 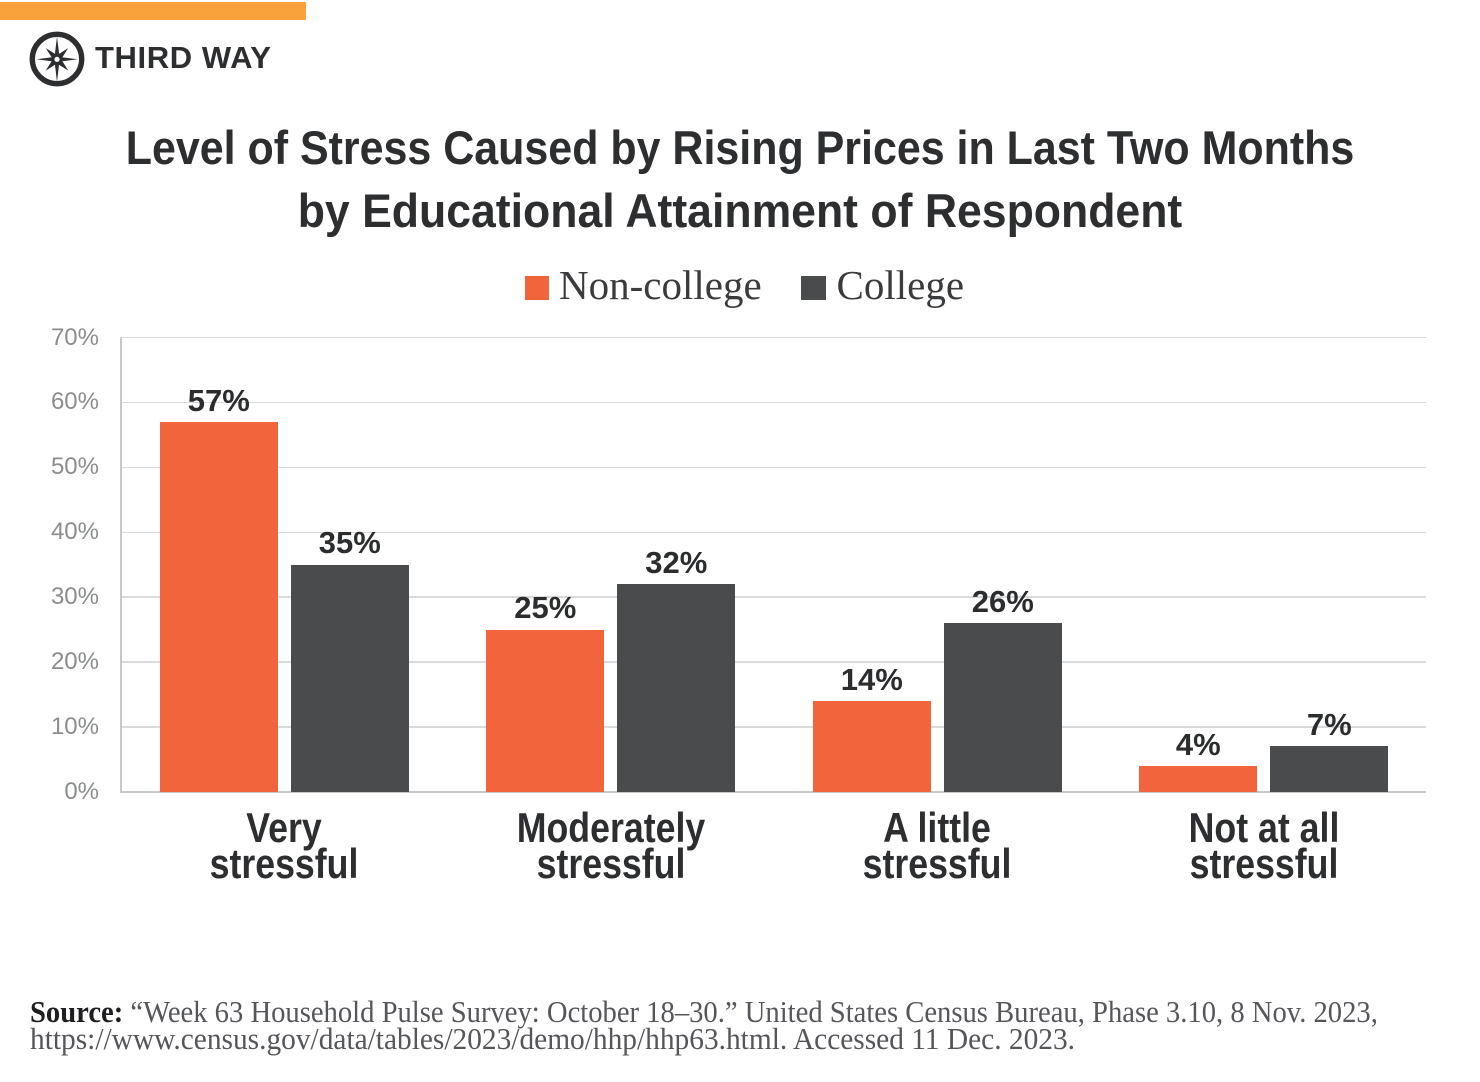 I want to click on y-tick-label: 70%, so click(x=74, y=337).